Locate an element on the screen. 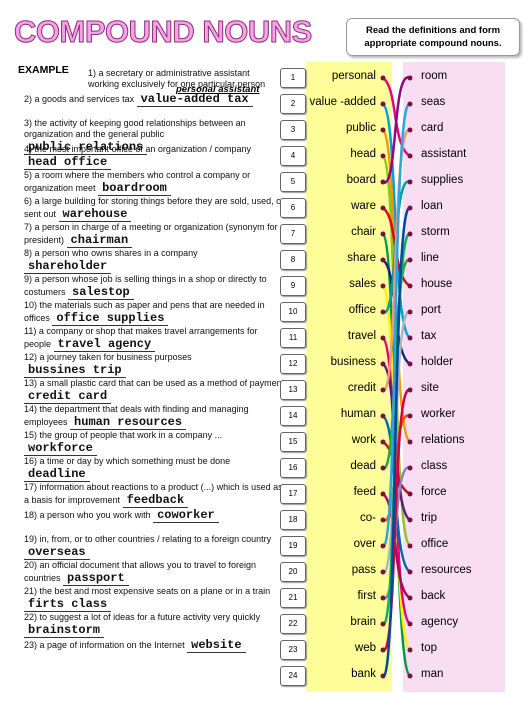  left-word: chair is located at coordinates (363, 232).